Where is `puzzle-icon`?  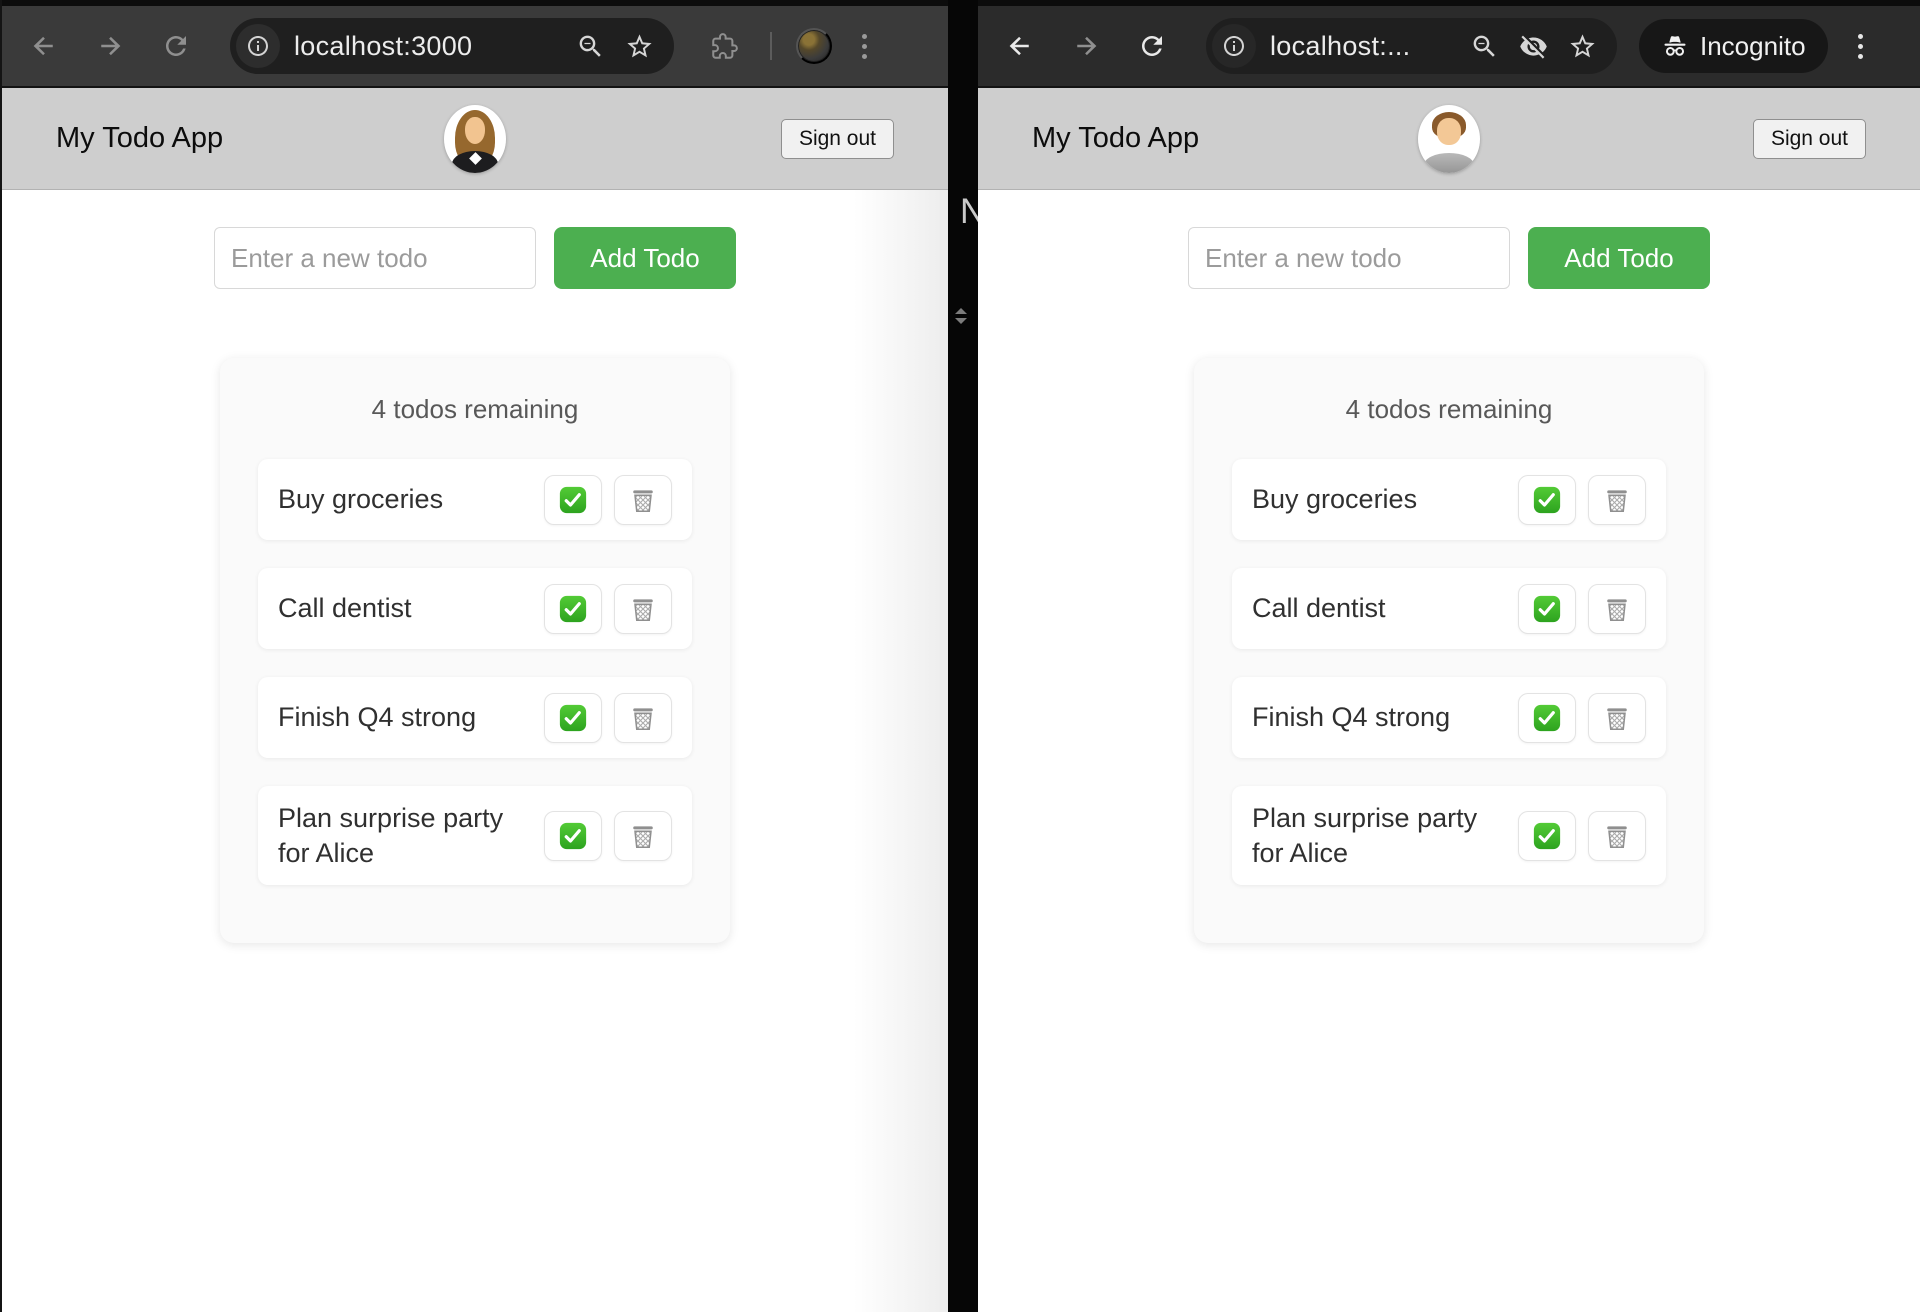
puzzle-icon is located at coordinates (724, 45).